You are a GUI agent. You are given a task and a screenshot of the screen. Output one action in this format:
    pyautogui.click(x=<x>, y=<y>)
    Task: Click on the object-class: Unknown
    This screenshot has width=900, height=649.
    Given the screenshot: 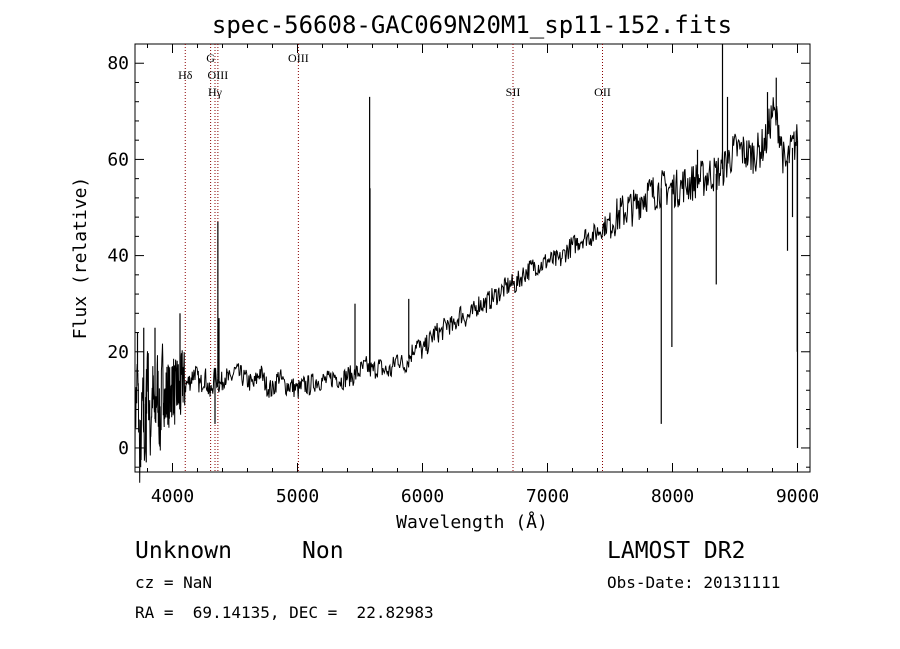 What is the action you would take?
    pyautogui.click(x=183, y=551)
    